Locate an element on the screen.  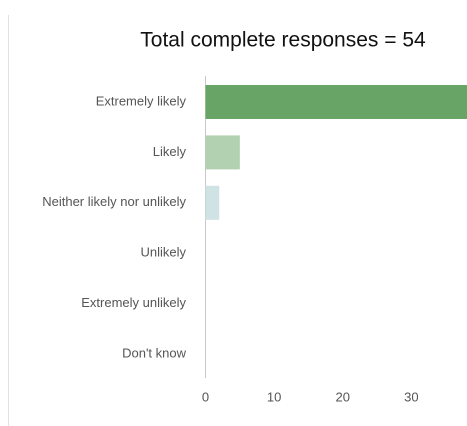
y-tick-label: Extremely unlikely is located at coordinates (133, 302).